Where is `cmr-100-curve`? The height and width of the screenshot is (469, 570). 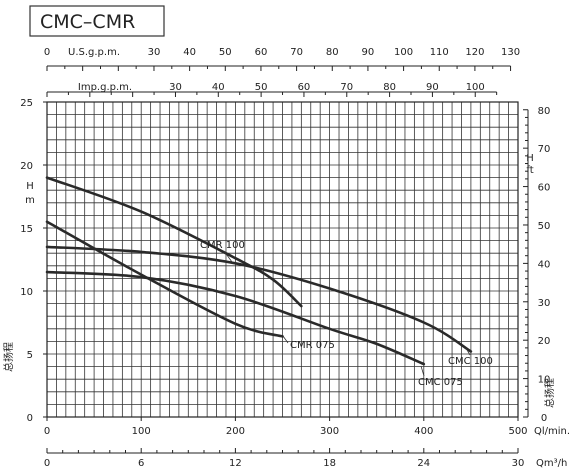 cmr-100-curve is located at coordinates (174, 242).